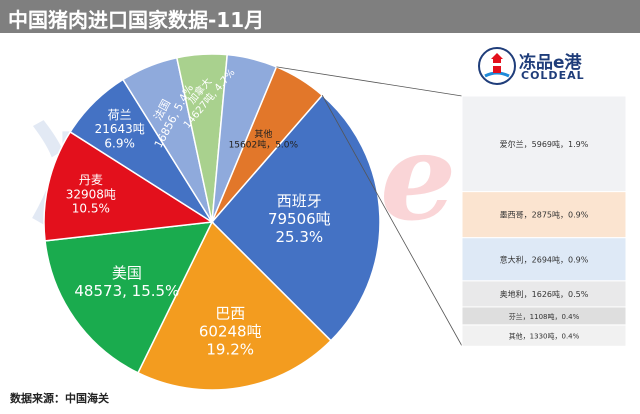 The width and height of the screenshot is (640, 414). What do you see at coordinates (120, 129) in the screenshot?
I see `pie-slice-label-5: 荷兰 21643吨 6.9%` at bounding box center [120, 129].